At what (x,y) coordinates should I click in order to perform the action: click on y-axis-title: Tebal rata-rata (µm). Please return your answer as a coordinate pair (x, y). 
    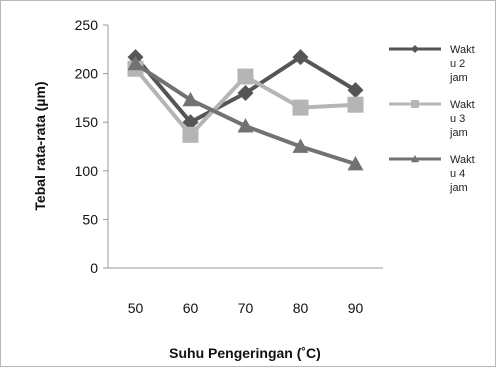
    Looking at the image, I should click on (40, 145).